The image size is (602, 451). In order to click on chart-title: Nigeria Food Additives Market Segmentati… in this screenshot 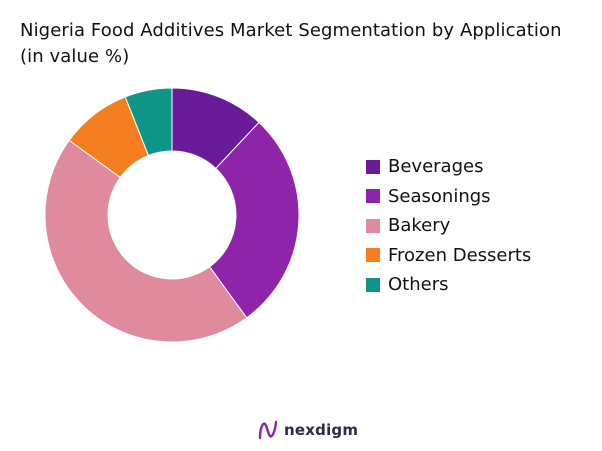, I will do `click(305, 44)`.